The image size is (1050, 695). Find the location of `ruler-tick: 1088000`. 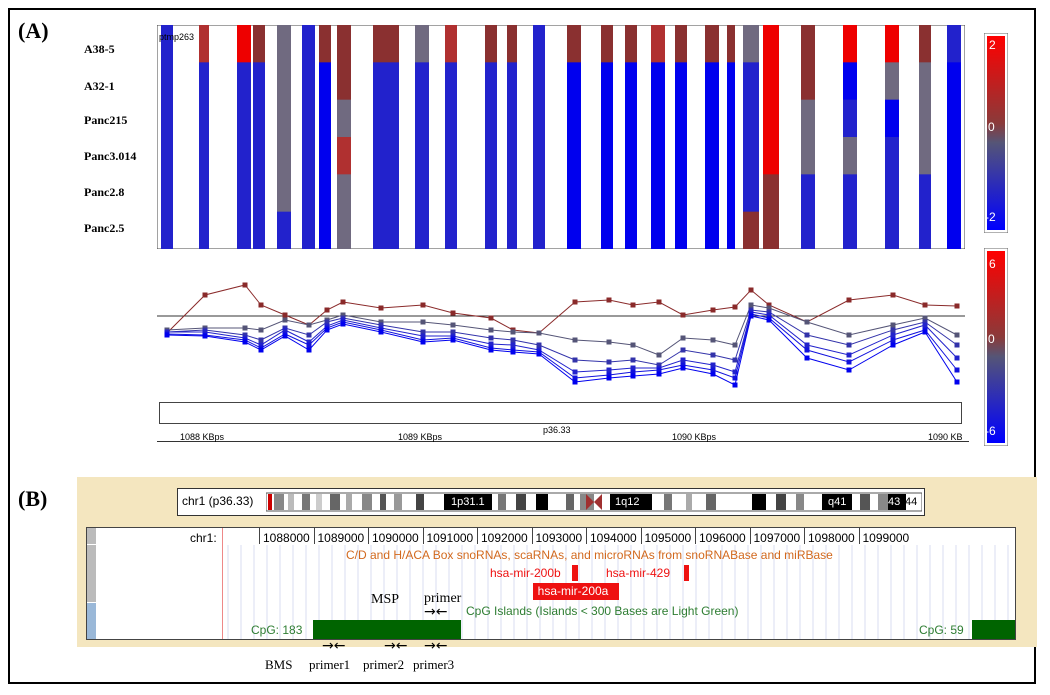

ruler-tick: 1088000 is located at coordinates (286, 538).